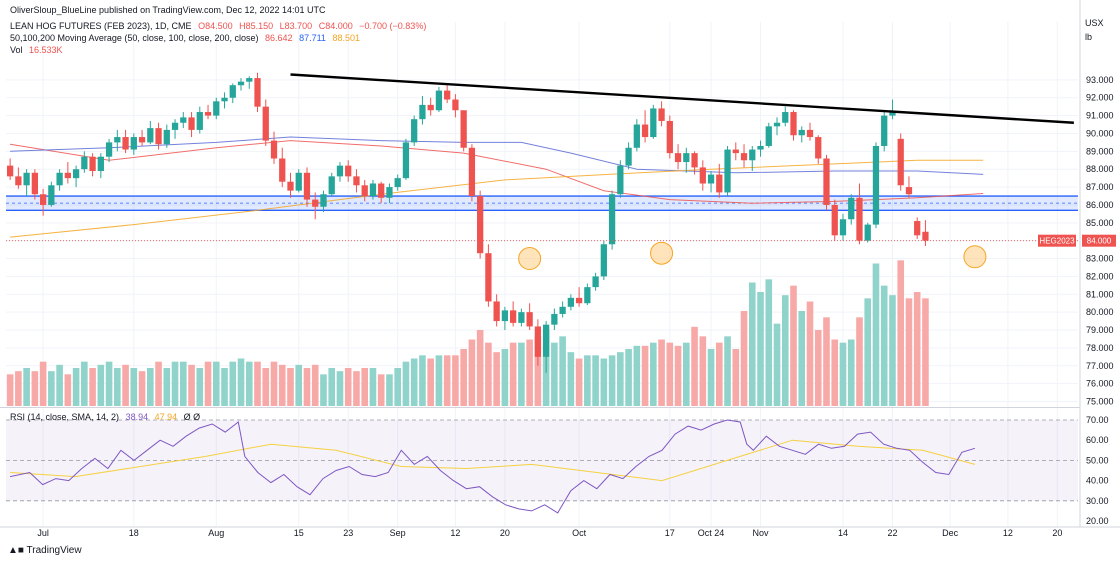 The height and width of the screenshot is (563, 1120). What do you see at coordinates (134, 533) in the screenshot?
I see `time-tick-label: 18` at bounding box center [134, 533].